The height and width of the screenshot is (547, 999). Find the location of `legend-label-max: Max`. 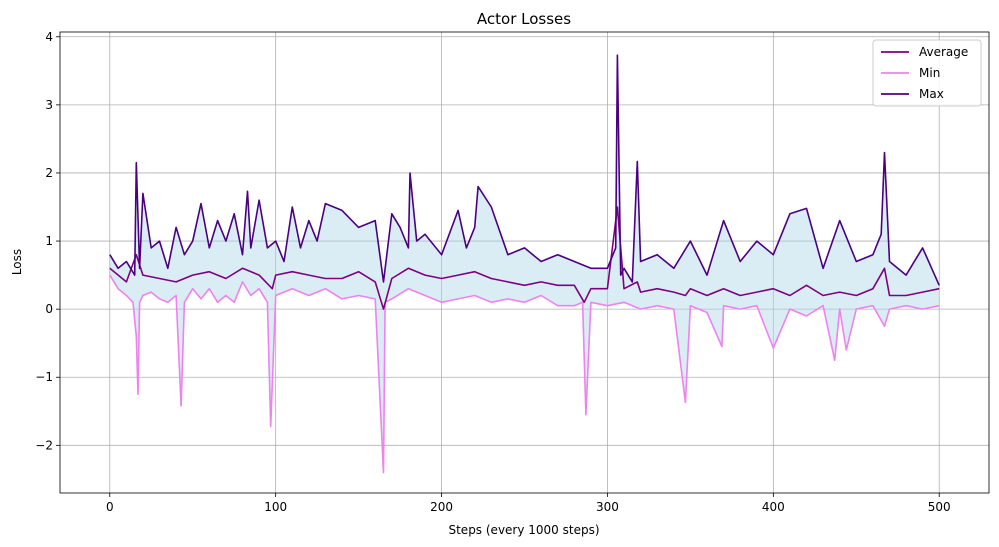

legend-label-max: Max is located at coordinates (931, 94).